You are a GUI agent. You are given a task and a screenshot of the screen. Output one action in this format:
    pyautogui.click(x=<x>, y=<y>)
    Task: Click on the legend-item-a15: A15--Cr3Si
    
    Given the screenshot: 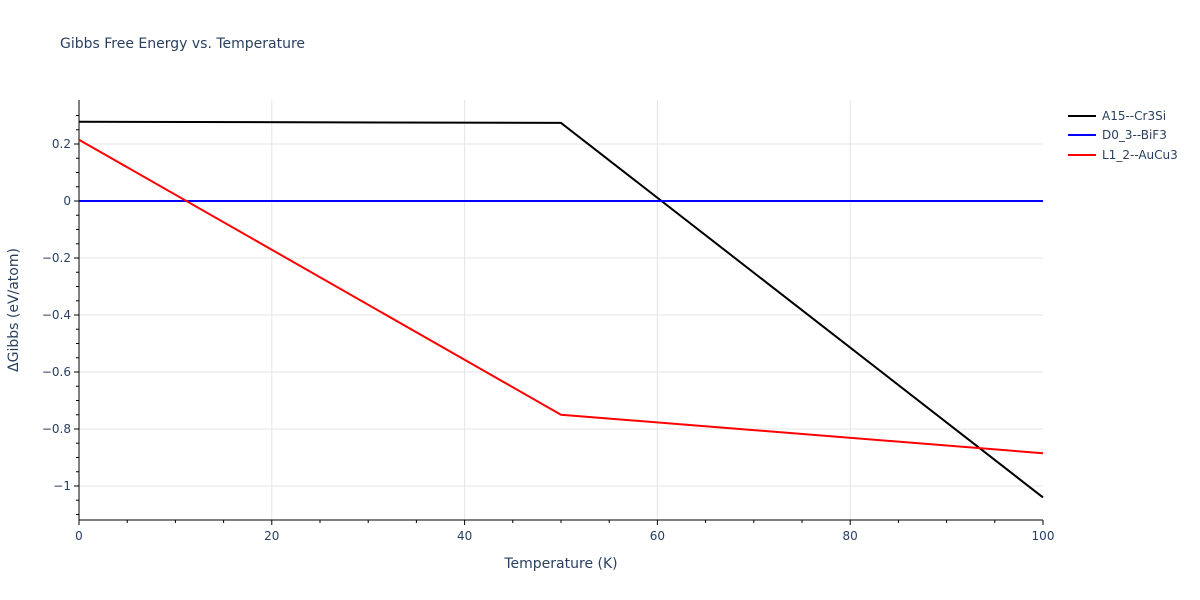 What is the action you would take?
    pyautogui.click(x=1123, y=116)
    